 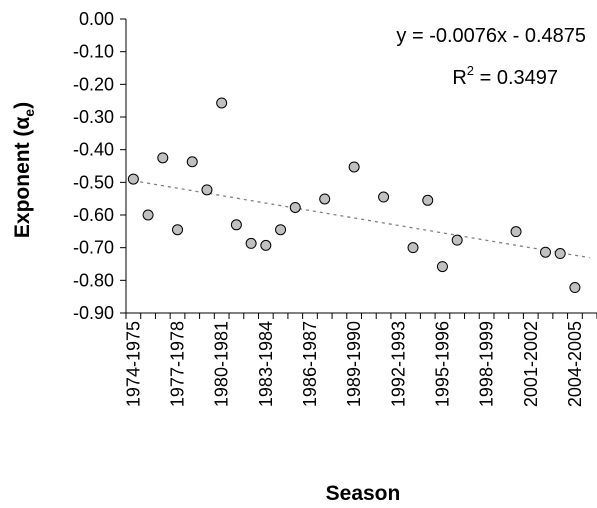 What do you see at coordinates (96, 19) in the screenshot?
I see `y-tick-label: 0.00` at bounding box center [96, 19].